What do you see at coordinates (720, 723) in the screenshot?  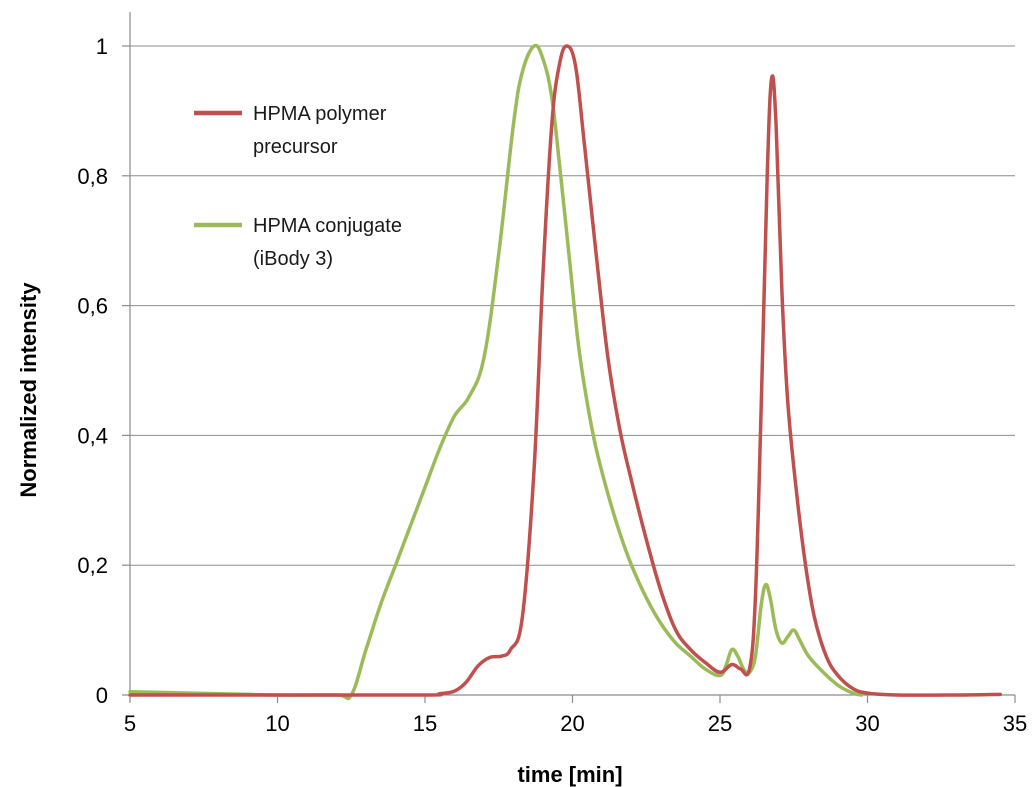 I see `x-tick-label: 25` at bounding box center [720, 723].